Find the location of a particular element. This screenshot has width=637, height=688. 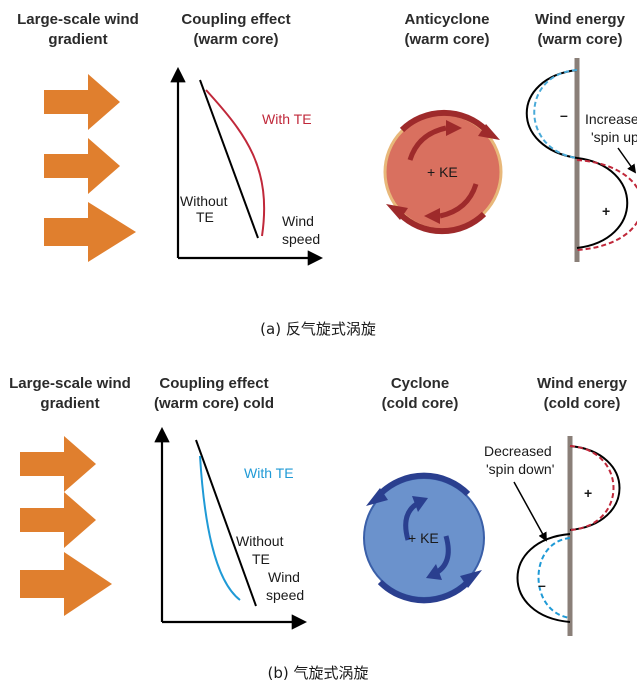

a-note-1: Increased is located at coordinates (611, 119).